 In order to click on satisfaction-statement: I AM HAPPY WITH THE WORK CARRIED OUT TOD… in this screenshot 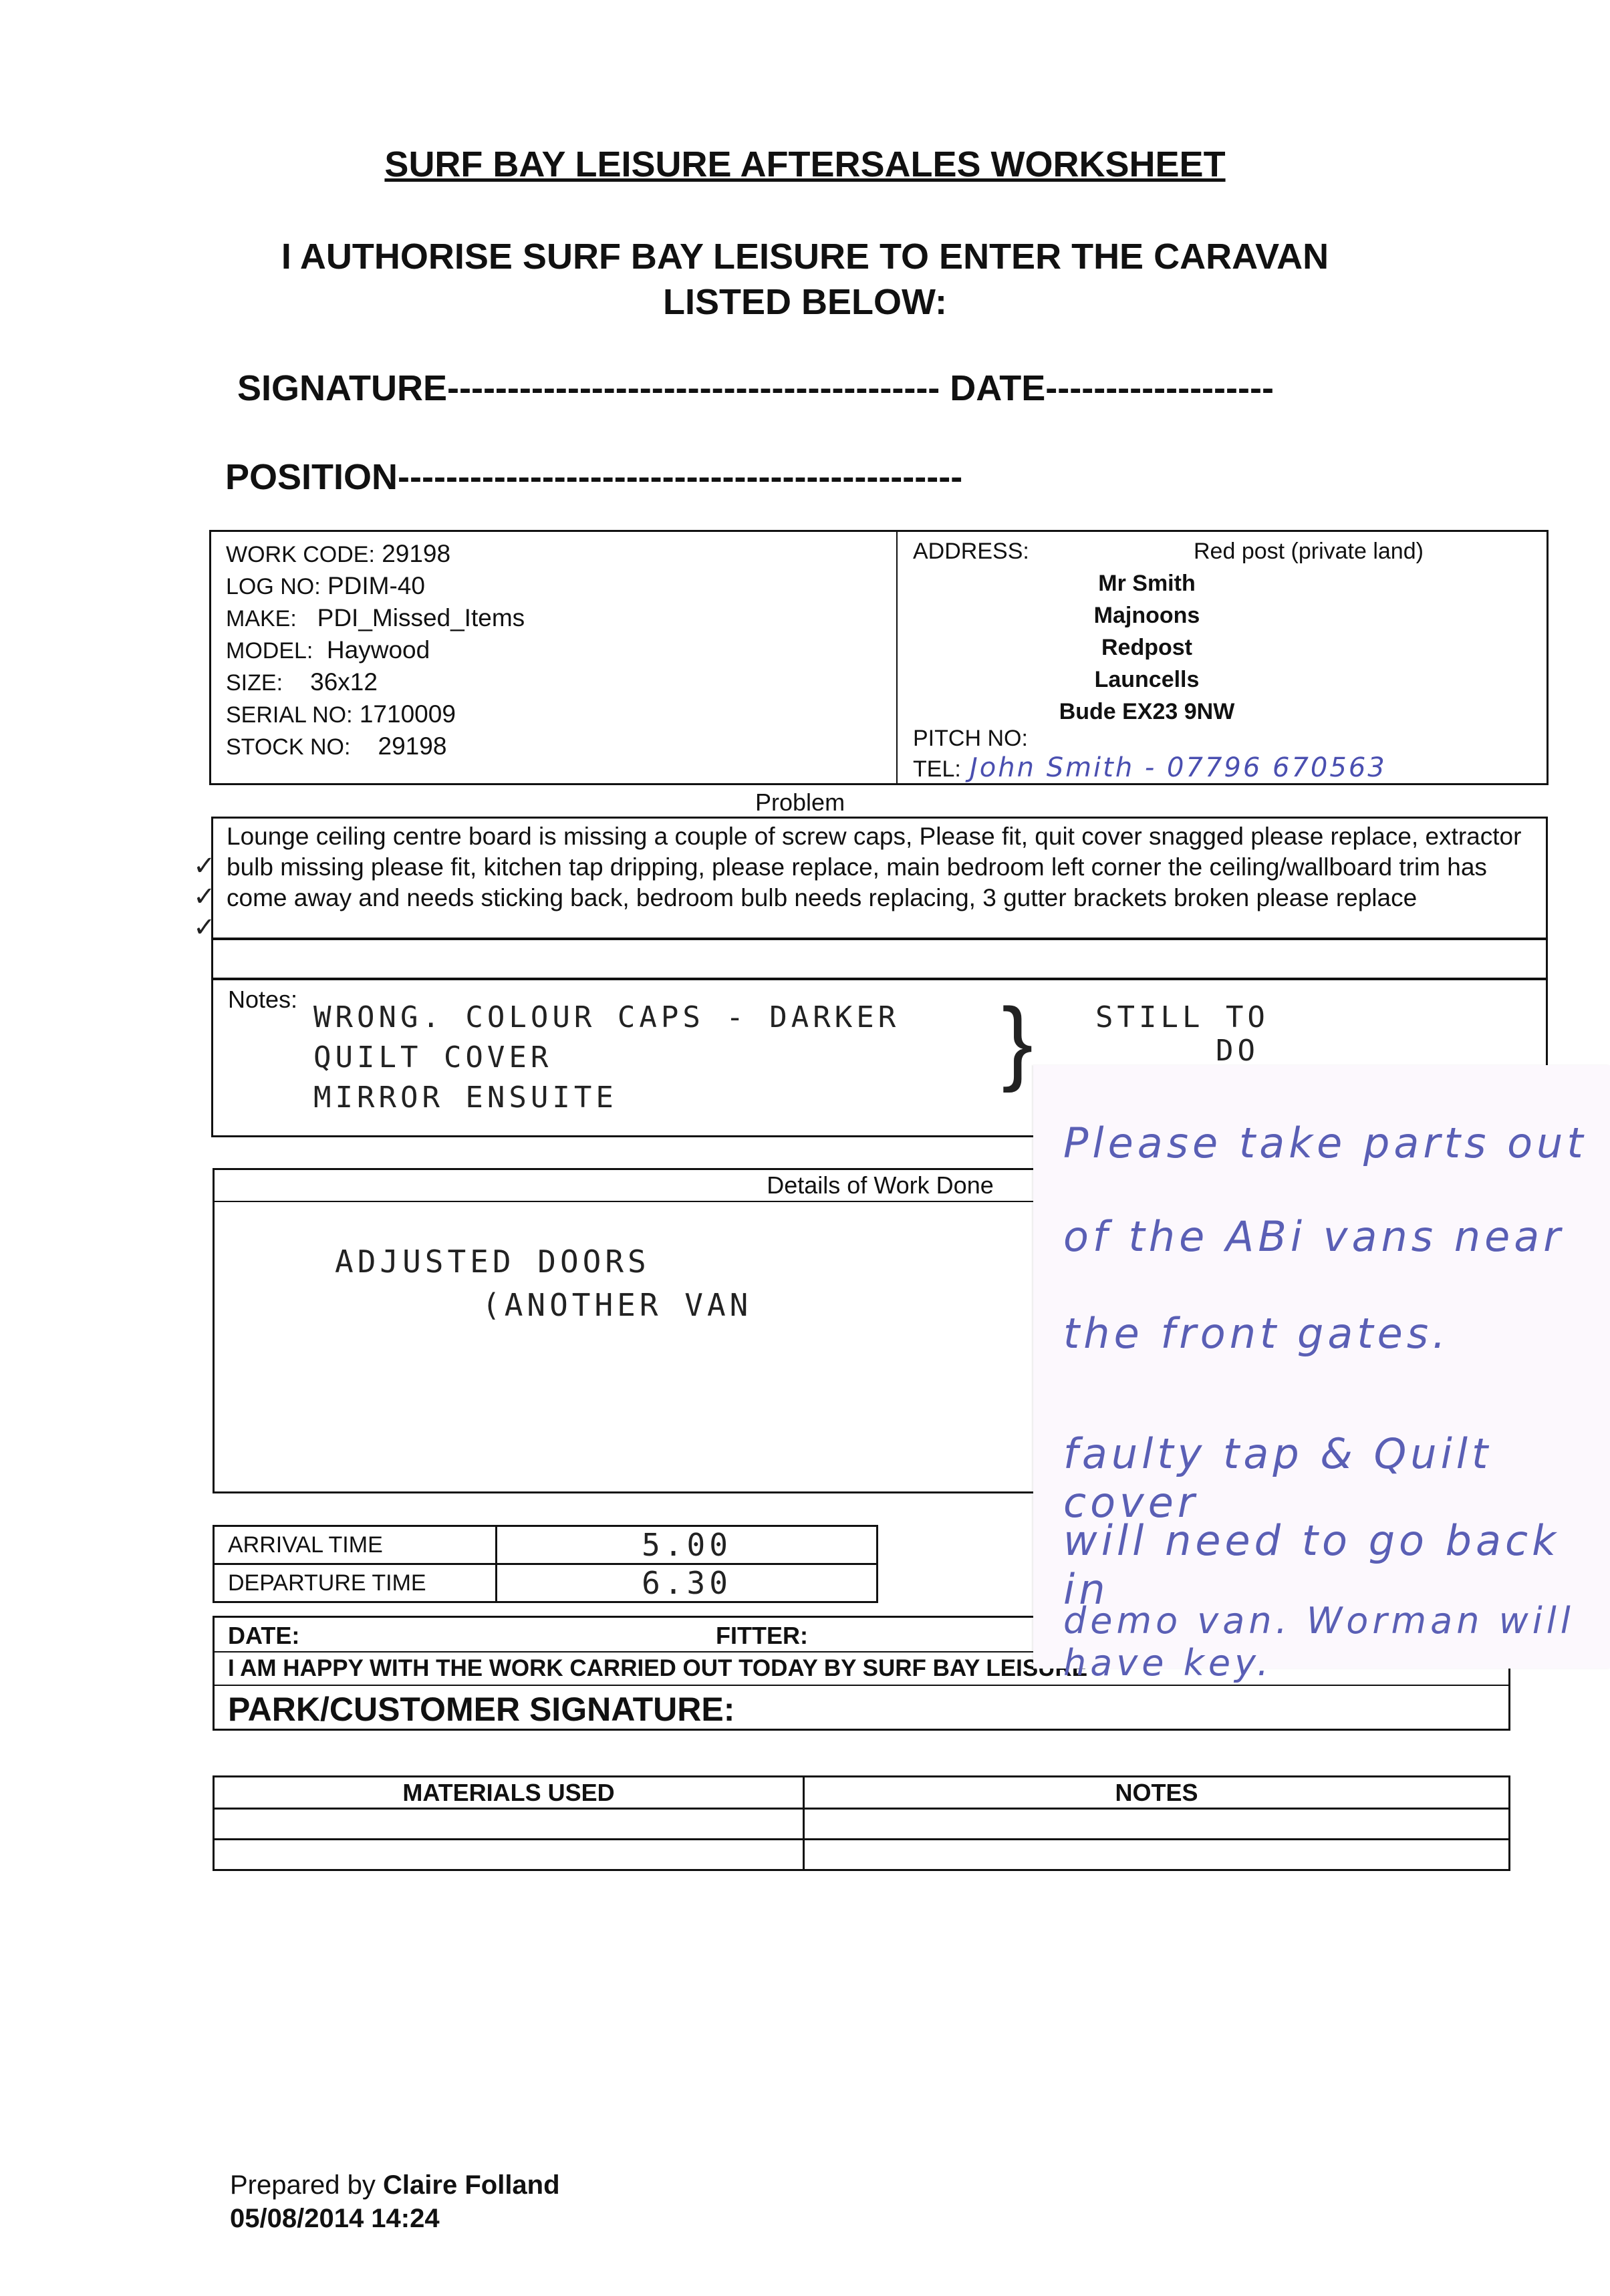, I will do `click(658, 1668)`.